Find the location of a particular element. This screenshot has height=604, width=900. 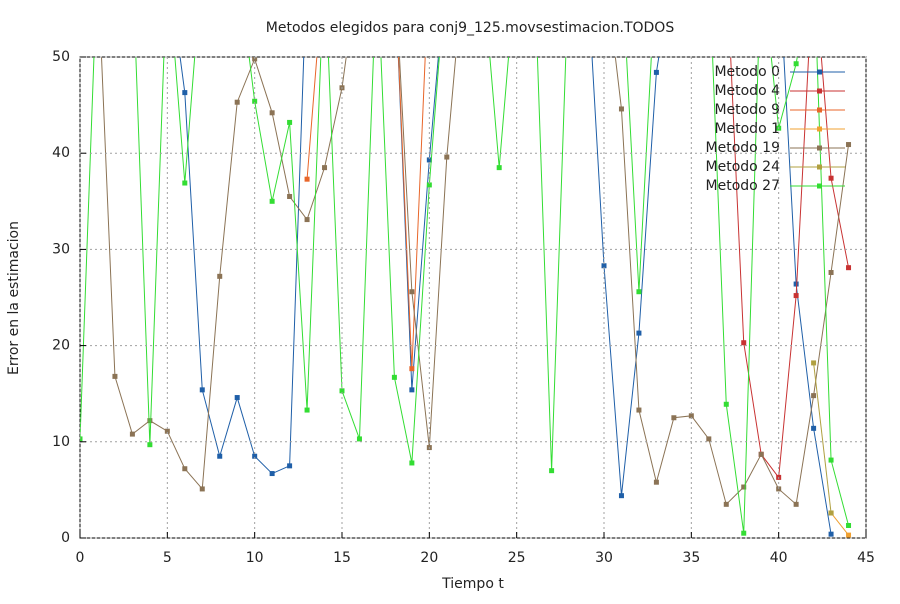

x-tick-label: 35 is located at coordinates (691, 558).